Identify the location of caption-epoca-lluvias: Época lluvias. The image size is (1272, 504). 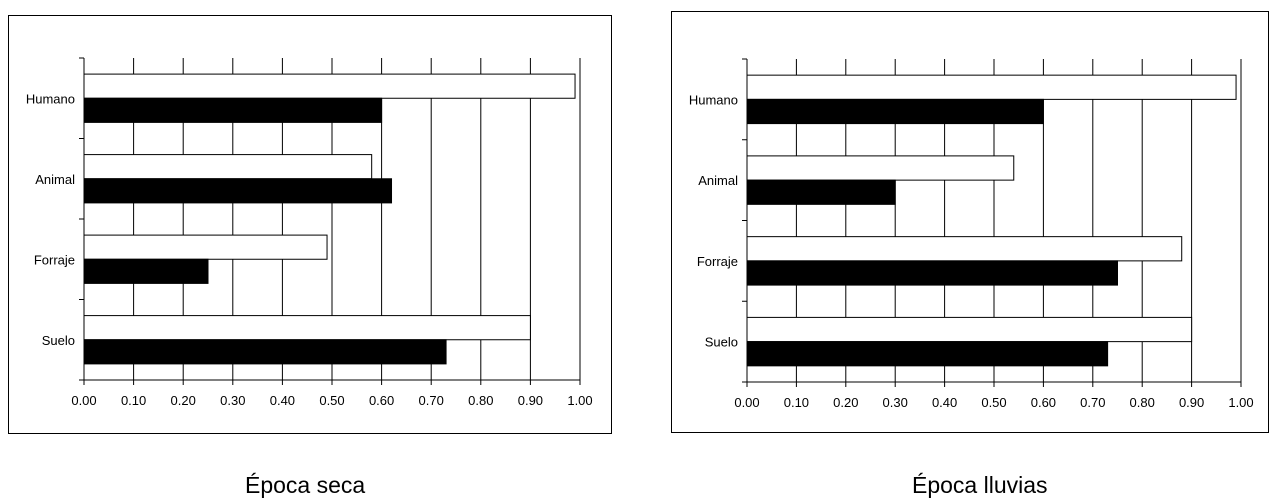
(980, 485).